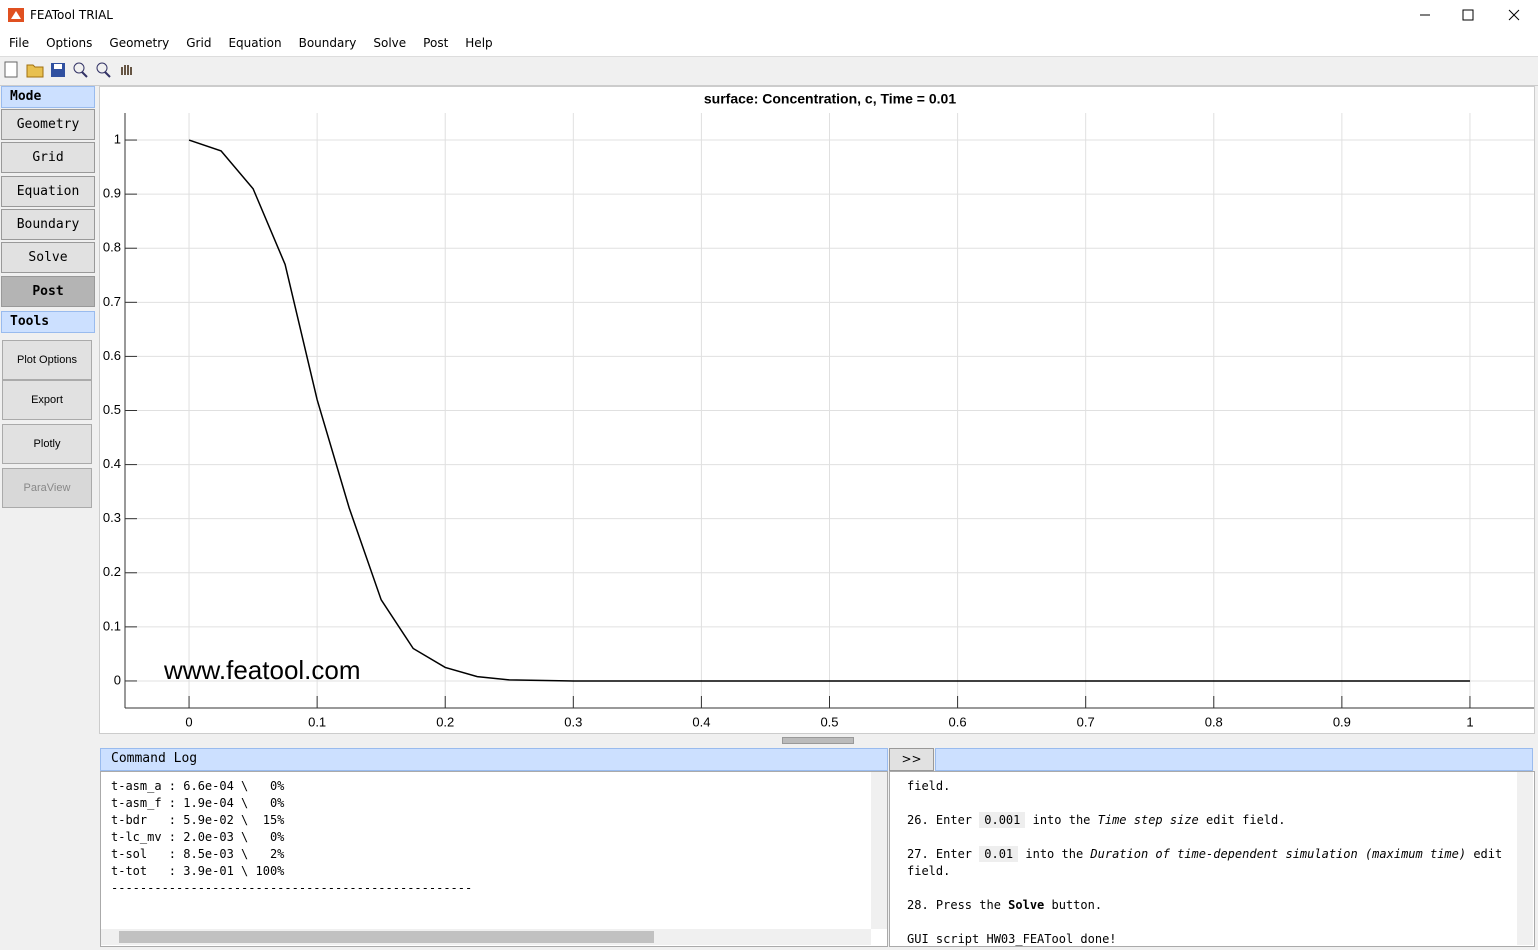 The image size is (1538, 950). Describe the element at coordinates (16, 15) in the screenshot. I see `app-icon` at that location.